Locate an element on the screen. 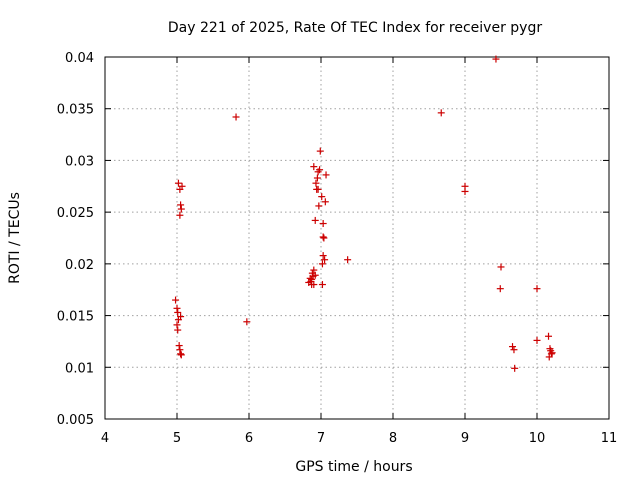 The image size is (640, 480). x-tick-label: 8 is located at coordinates (393, 438).